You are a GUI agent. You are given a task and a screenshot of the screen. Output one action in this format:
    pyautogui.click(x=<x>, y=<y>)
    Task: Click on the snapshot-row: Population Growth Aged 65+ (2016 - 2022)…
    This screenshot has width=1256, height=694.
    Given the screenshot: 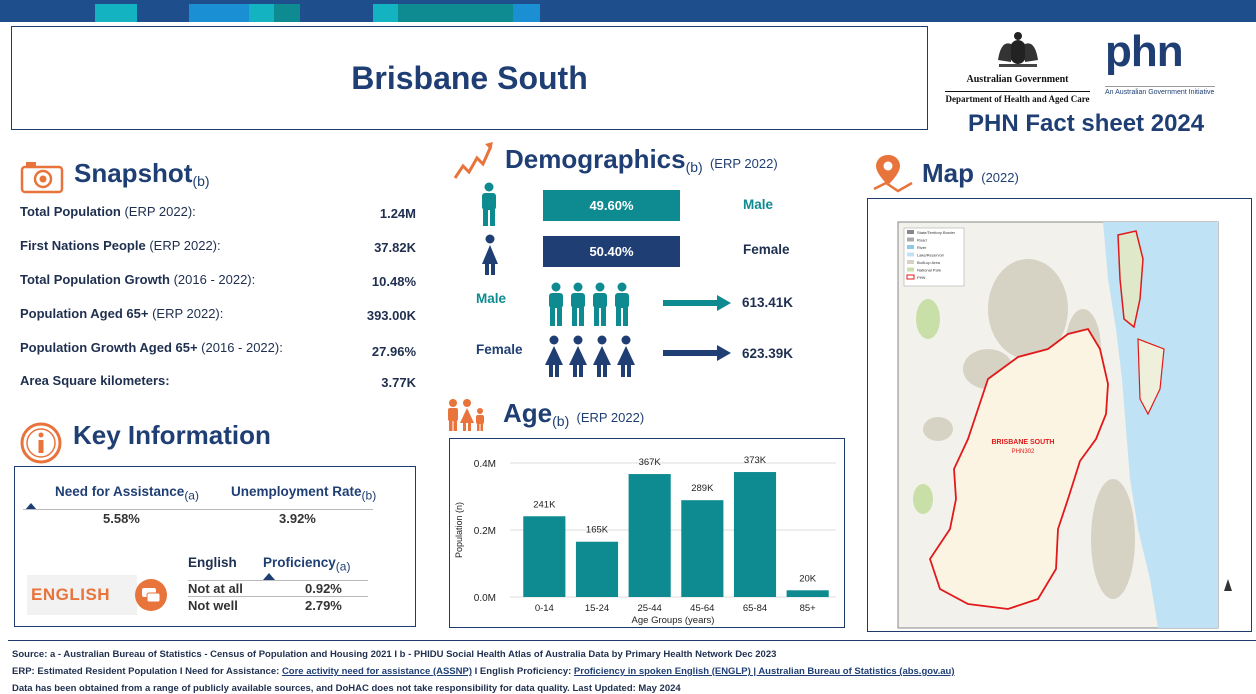 What is the action you would take?
    pyautogui.click(x=218, y=350)
    